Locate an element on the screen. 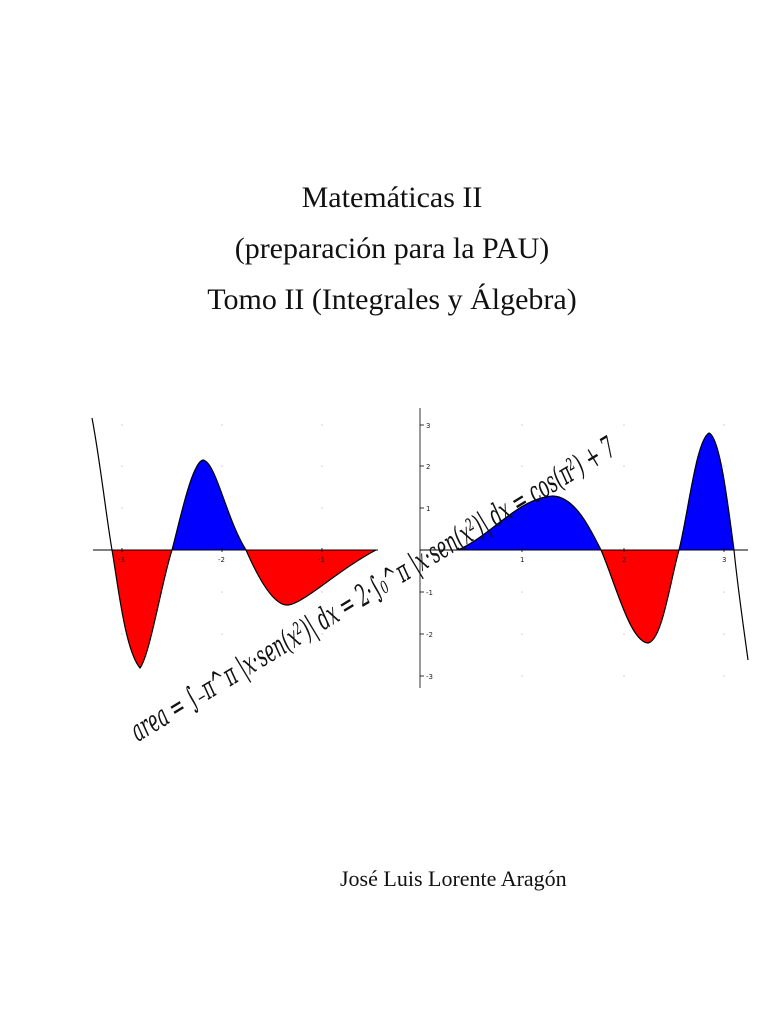  title-line-1: Matemáticas II is located at coordinates (392, 197).